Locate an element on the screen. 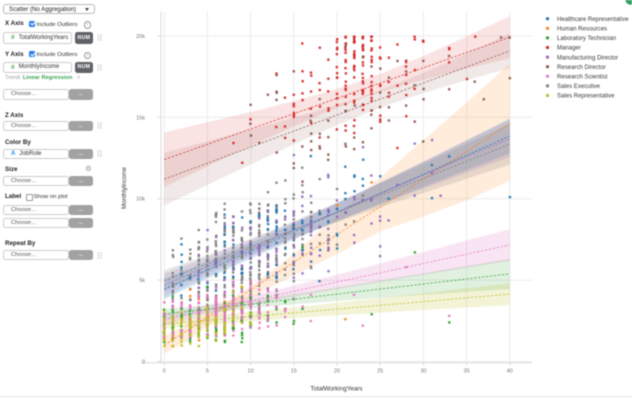  svg-text: MonthlyIncome is located at coordinates (124, 187).